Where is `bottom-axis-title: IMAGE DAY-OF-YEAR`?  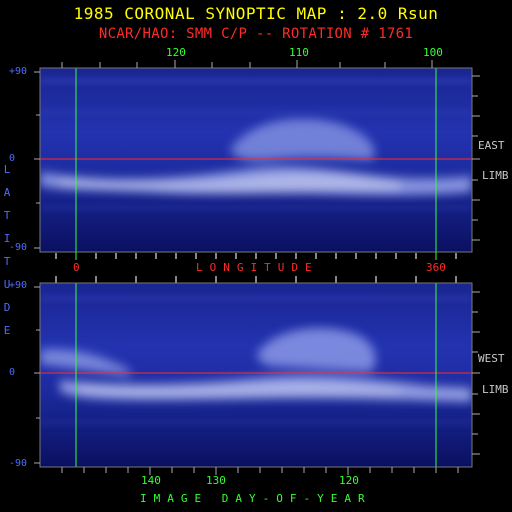 bottom-axis-title: IMAGE DAY-OF-YEAR is located at coordinates (256, 498).